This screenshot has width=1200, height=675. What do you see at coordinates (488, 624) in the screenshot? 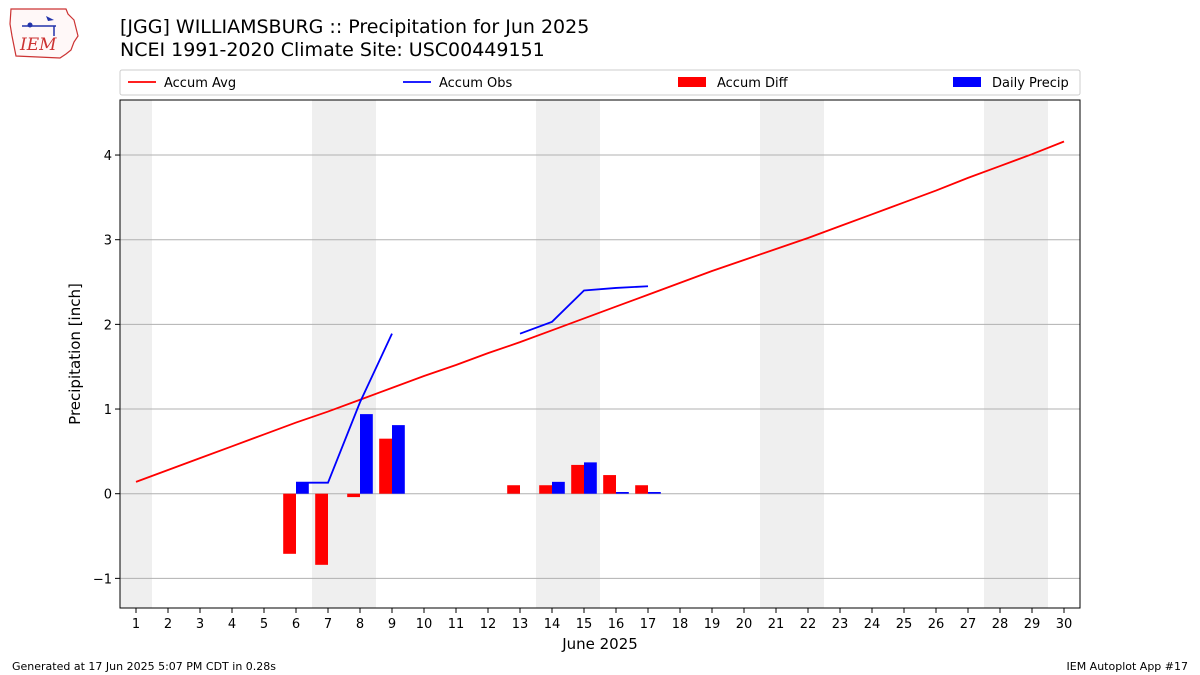
I see `x-tick-label: 12` at bounding box center [488, 624].